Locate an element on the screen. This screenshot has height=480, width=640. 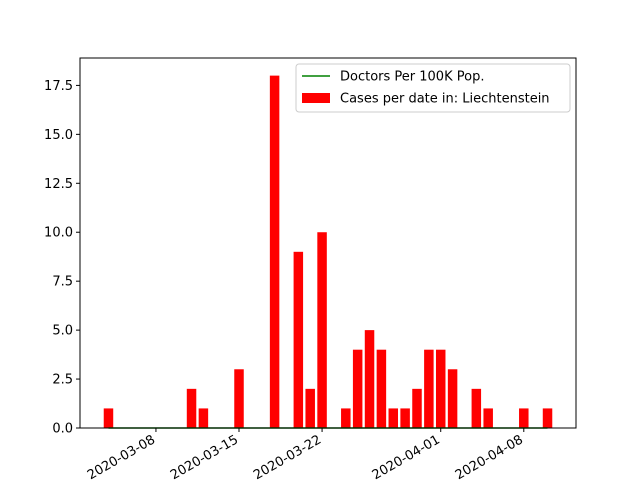
legend-label: Doctors Per 100K Pop. is located at coordinates (412, 77).